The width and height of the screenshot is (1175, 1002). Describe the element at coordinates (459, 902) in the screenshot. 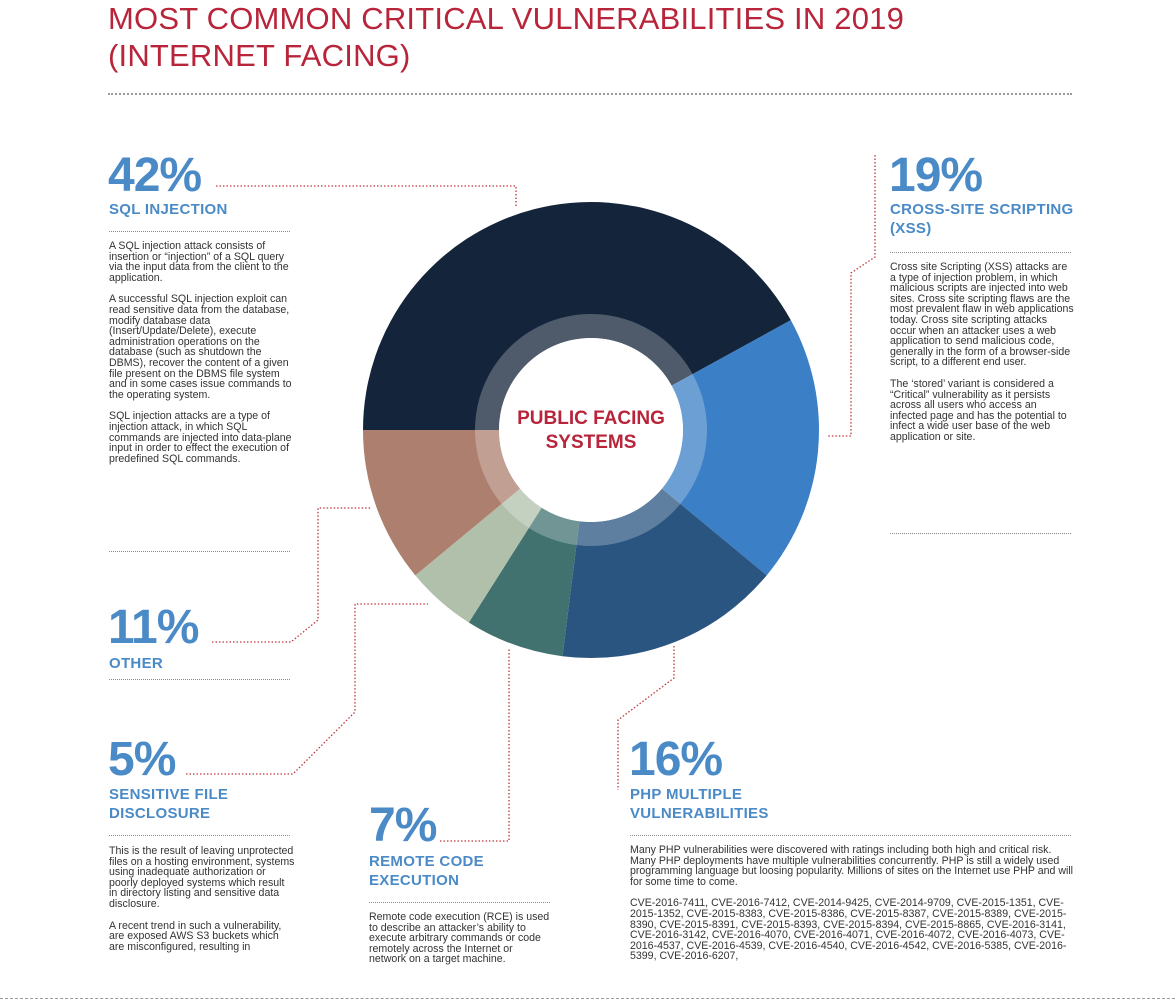

I see `rce-divider` at that location.